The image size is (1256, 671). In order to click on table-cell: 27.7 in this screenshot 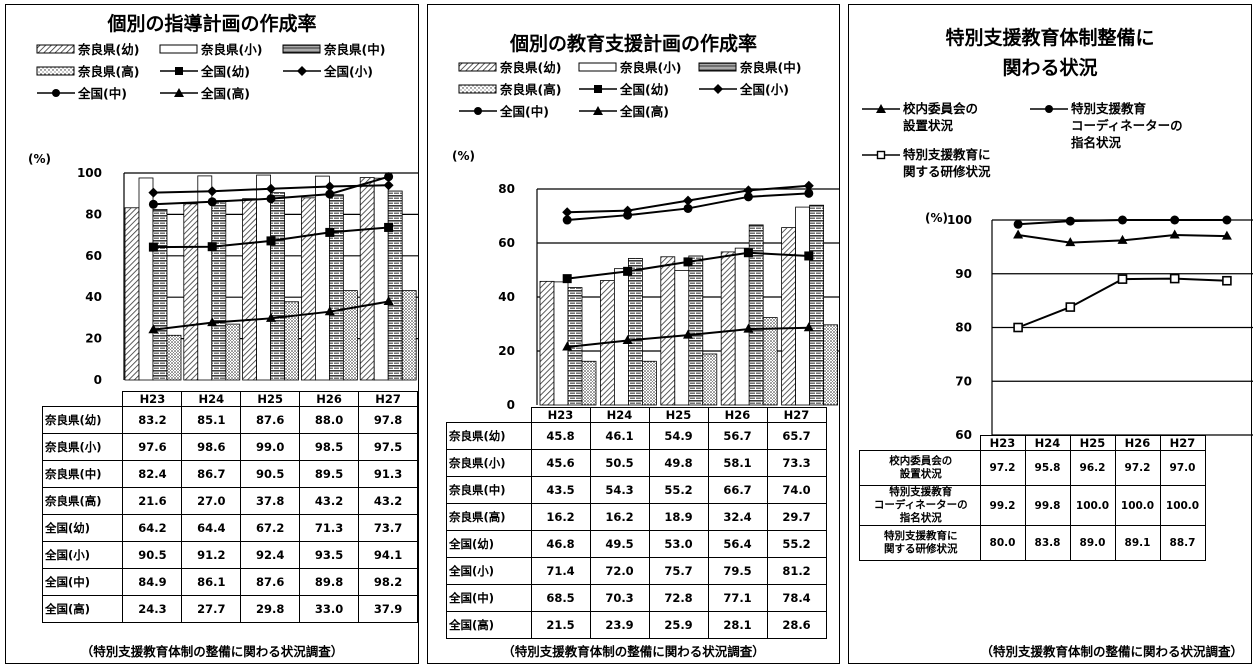, I will do `click(211, 609)`.